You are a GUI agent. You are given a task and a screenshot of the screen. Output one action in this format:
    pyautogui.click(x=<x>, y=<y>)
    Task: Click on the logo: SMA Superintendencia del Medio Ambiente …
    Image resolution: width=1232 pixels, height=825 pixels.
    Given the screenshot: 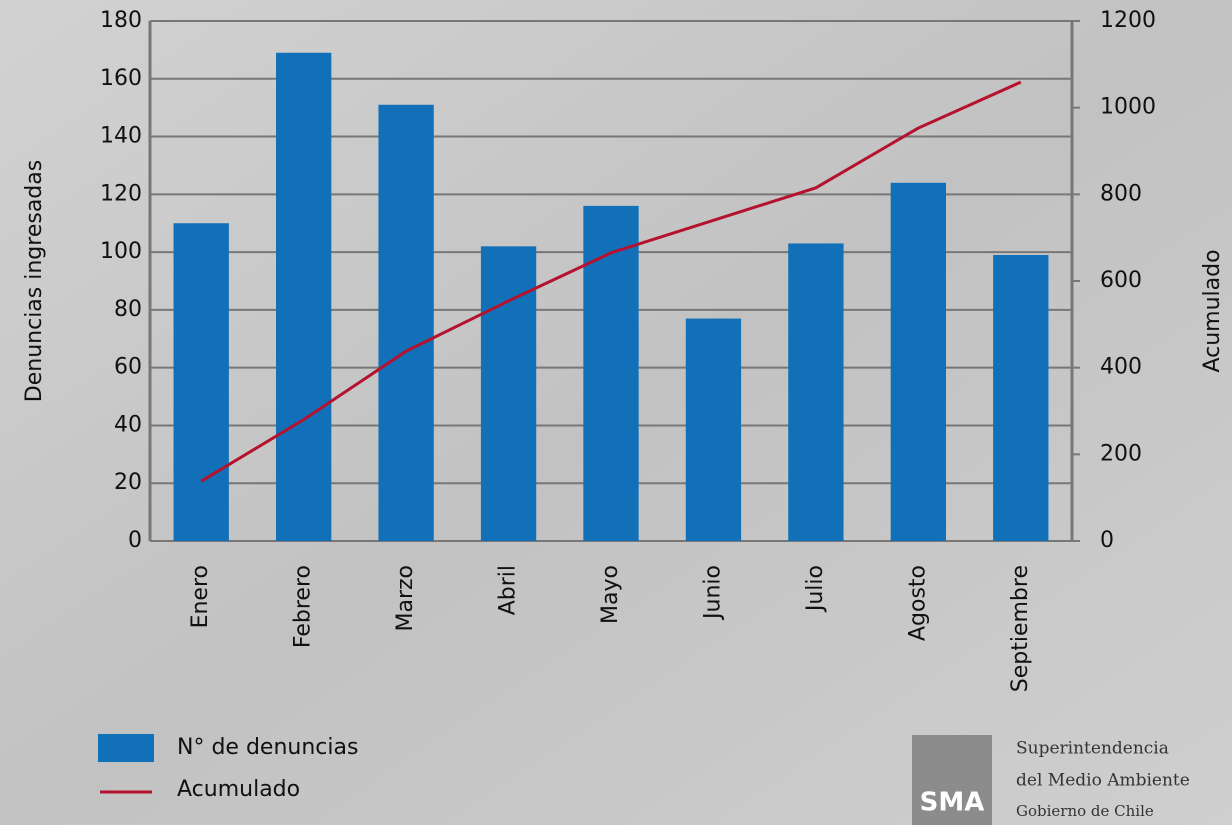 What is the action you would take?
    pyautogui.click(x=1051, y=780)
    